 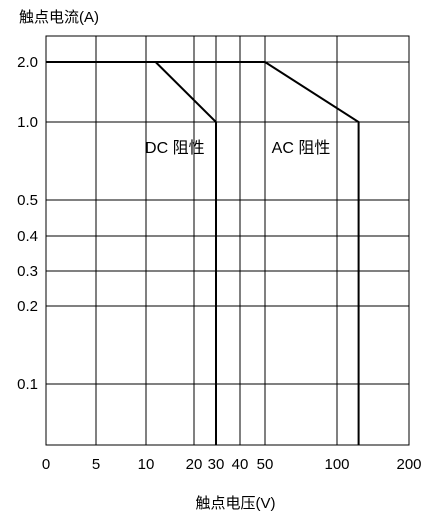 What do you see at coordinates (237, 148) in the screenshot?
I see `annotations: DC 阻性 AC 阻性` at bounding box center [237, 148].